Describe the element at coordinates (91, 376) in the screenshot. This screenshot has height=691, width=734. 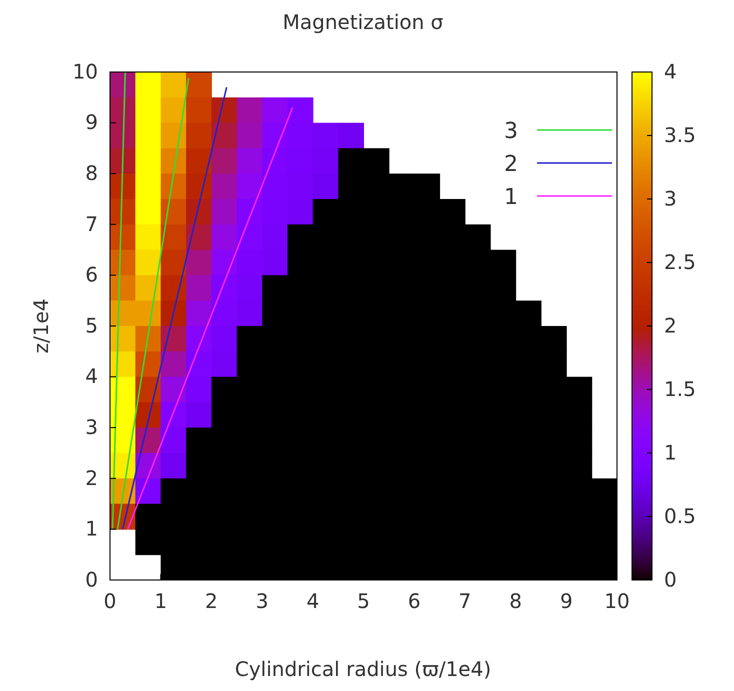
I see `y-tick-label: 4` at that location.